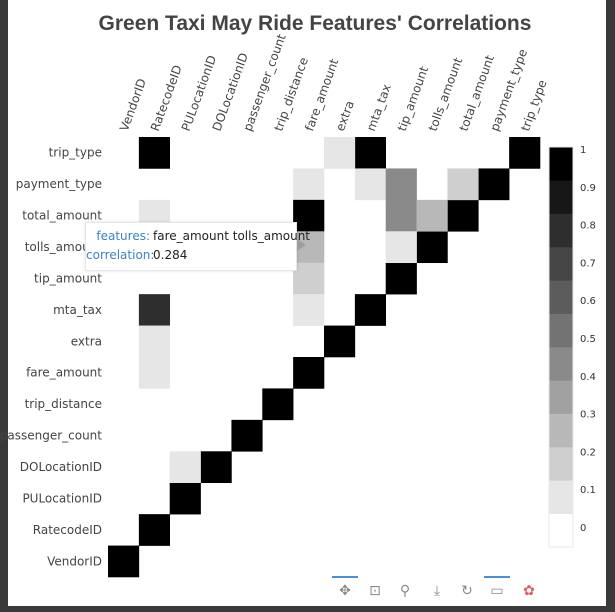 This screenshot has height=612, width=615. What do you see at coordinates (185, 467) in the screenshot?
I see `heatmap-cell-pulocationid-dolocationid` at bounding box center [185, 467].